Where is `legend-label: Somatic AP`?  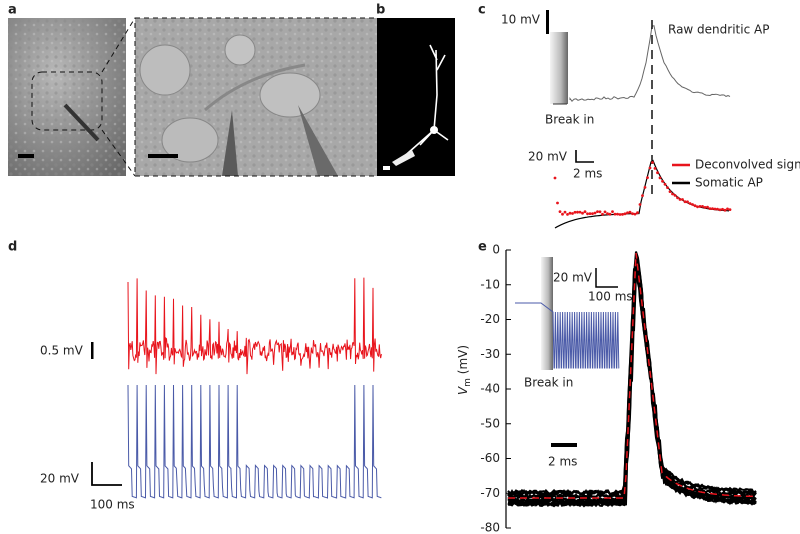
legend-label: Somatic AP is located at coordinates (729, 183).